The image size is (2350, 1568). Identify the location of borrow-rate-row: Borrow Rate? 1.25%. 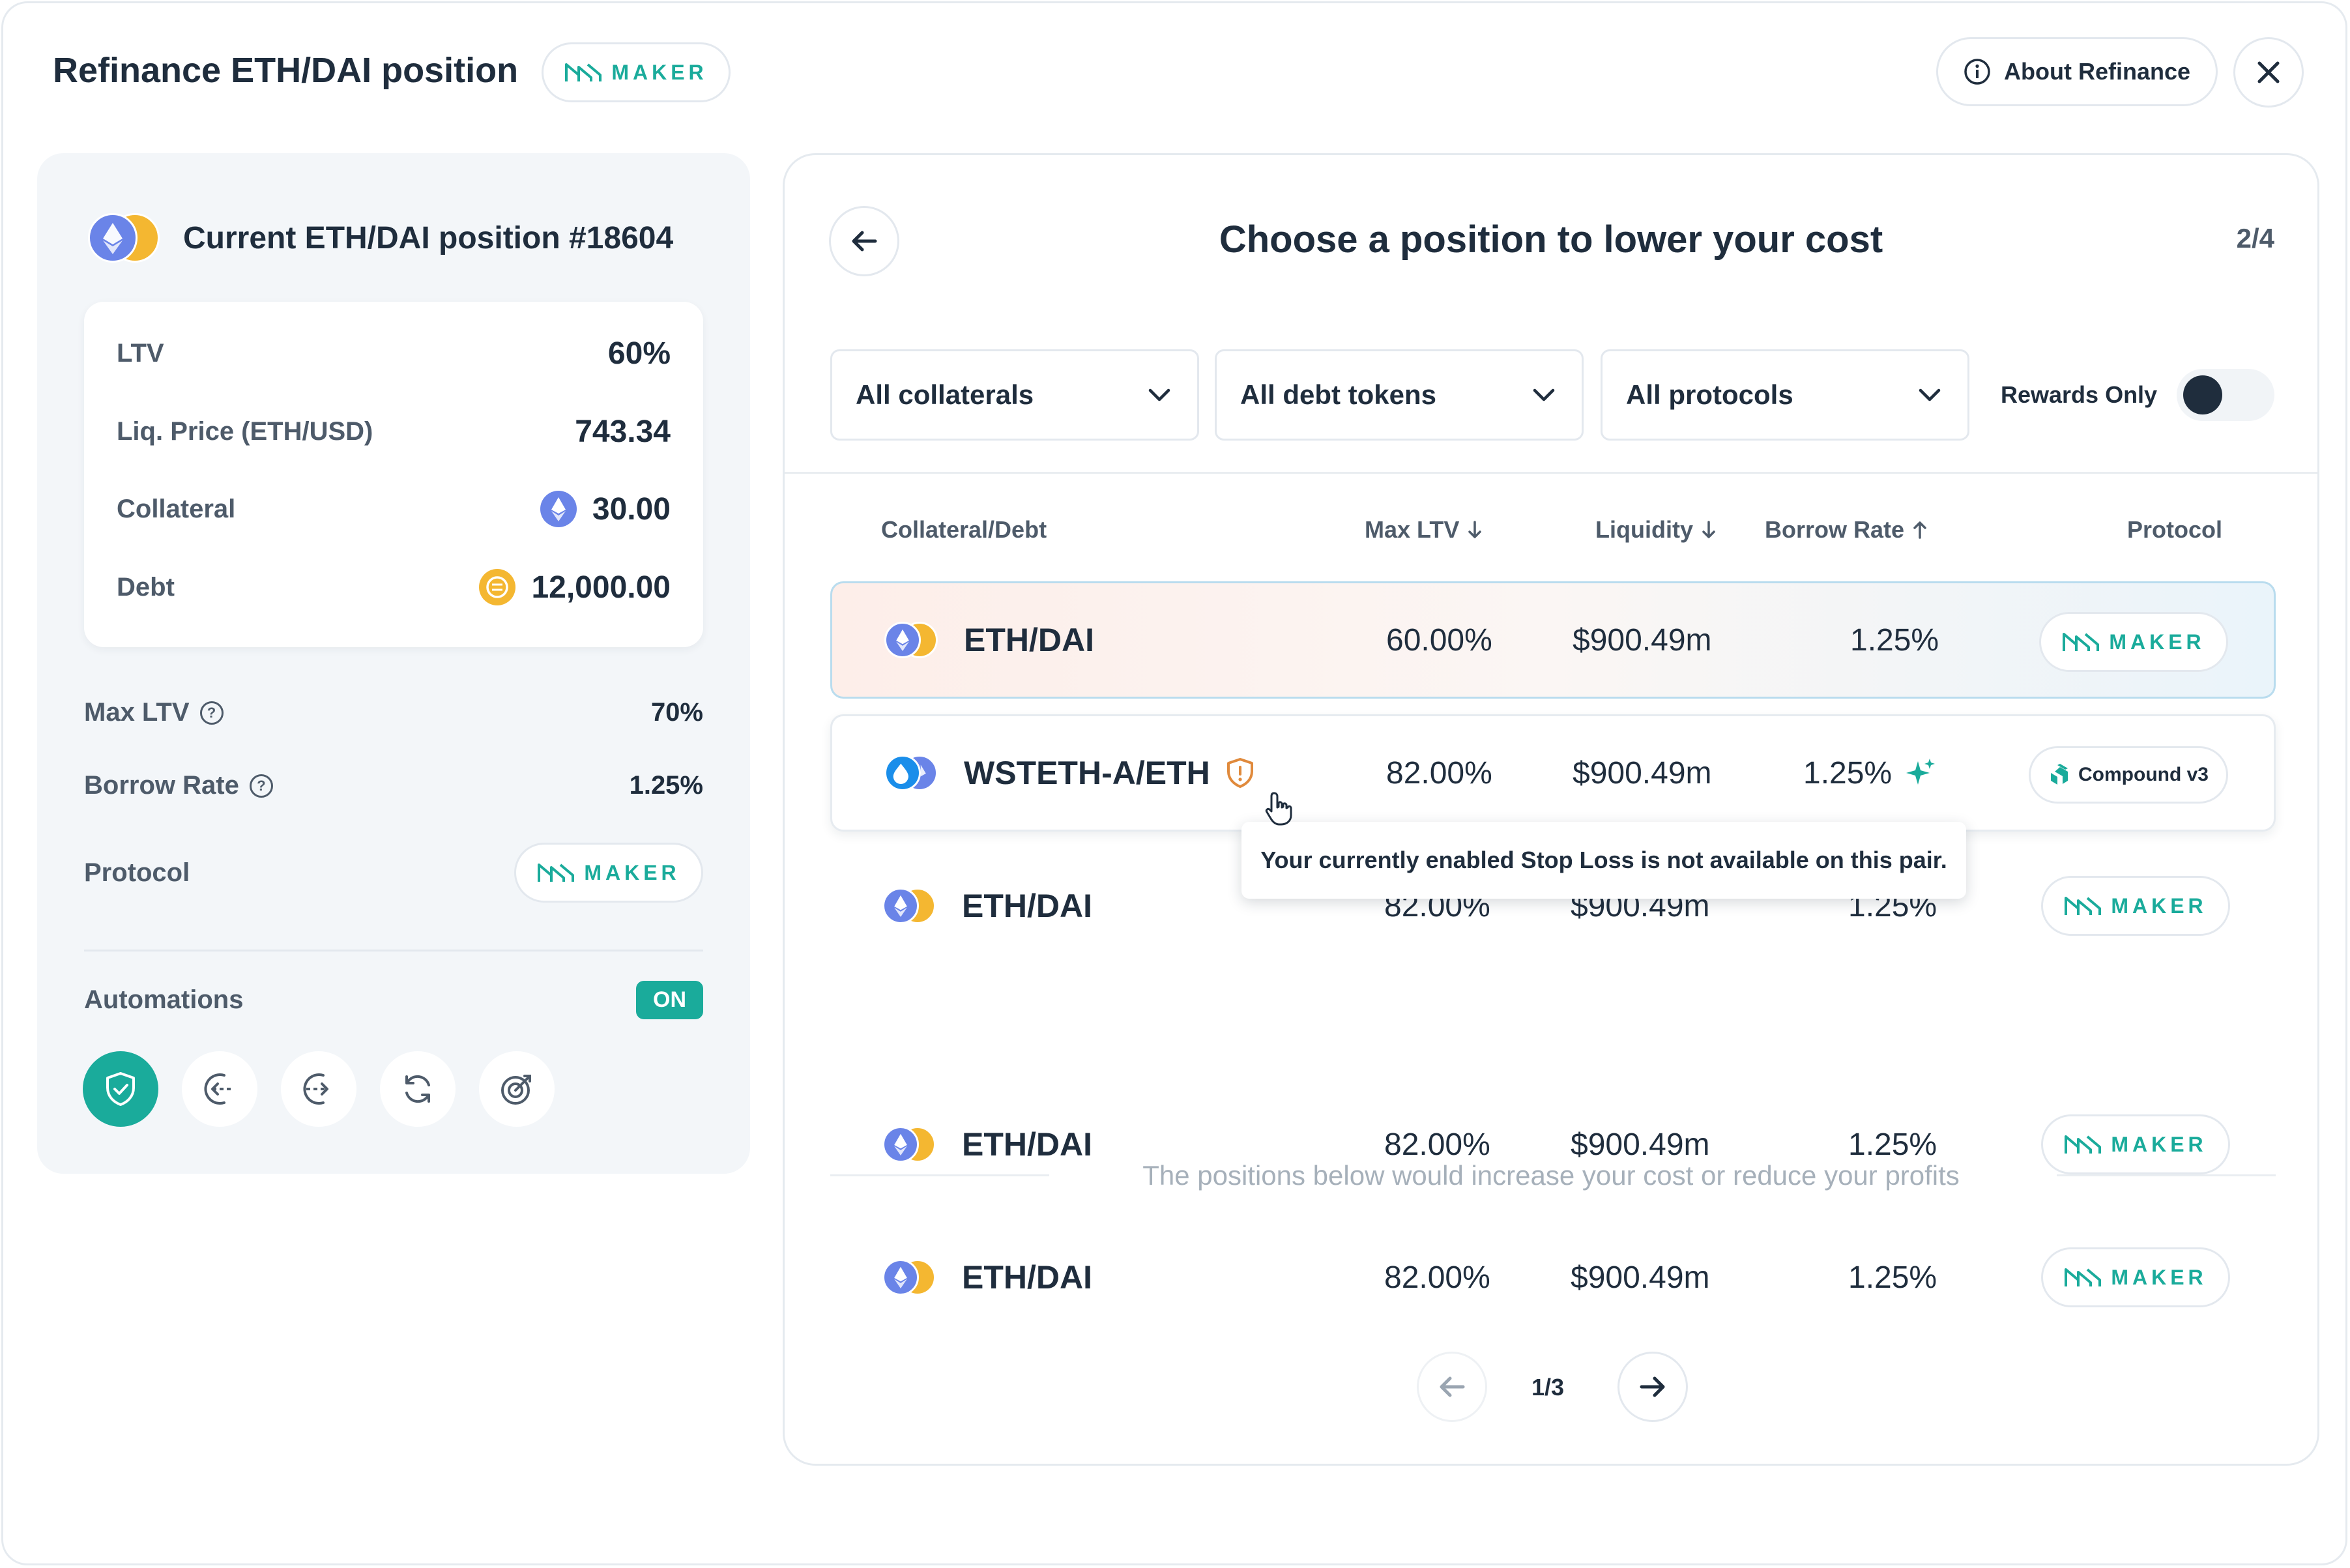
(393, 785).